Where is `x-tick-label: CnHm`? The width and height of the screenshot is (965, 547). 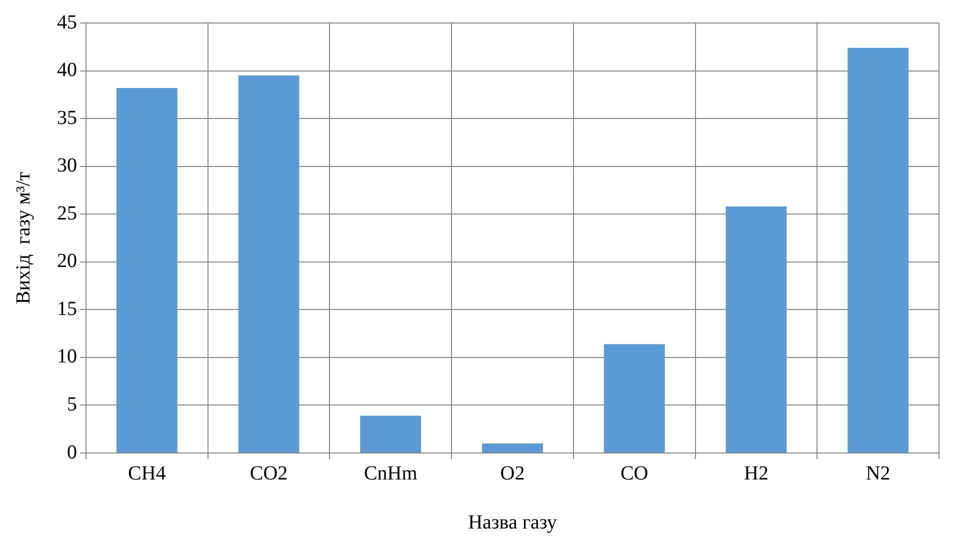 x-tick-label: CnHm is located at coordinates (391, 473).